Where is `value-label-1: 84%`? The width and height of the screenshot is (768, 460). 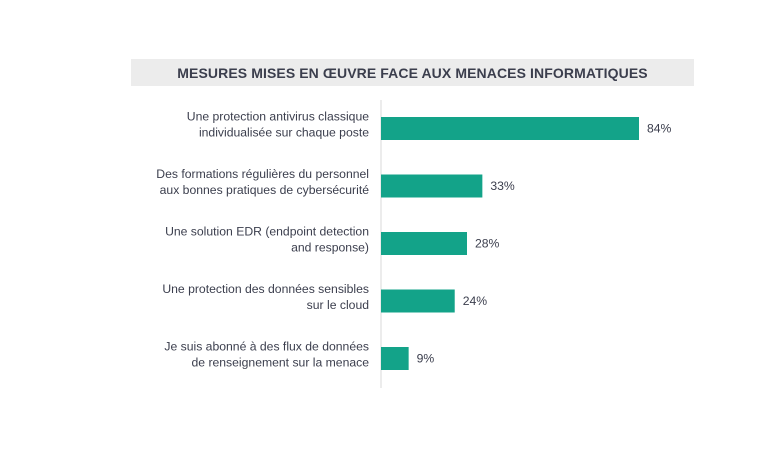 value-label-1: 84% is located at coordinates (659, 129).